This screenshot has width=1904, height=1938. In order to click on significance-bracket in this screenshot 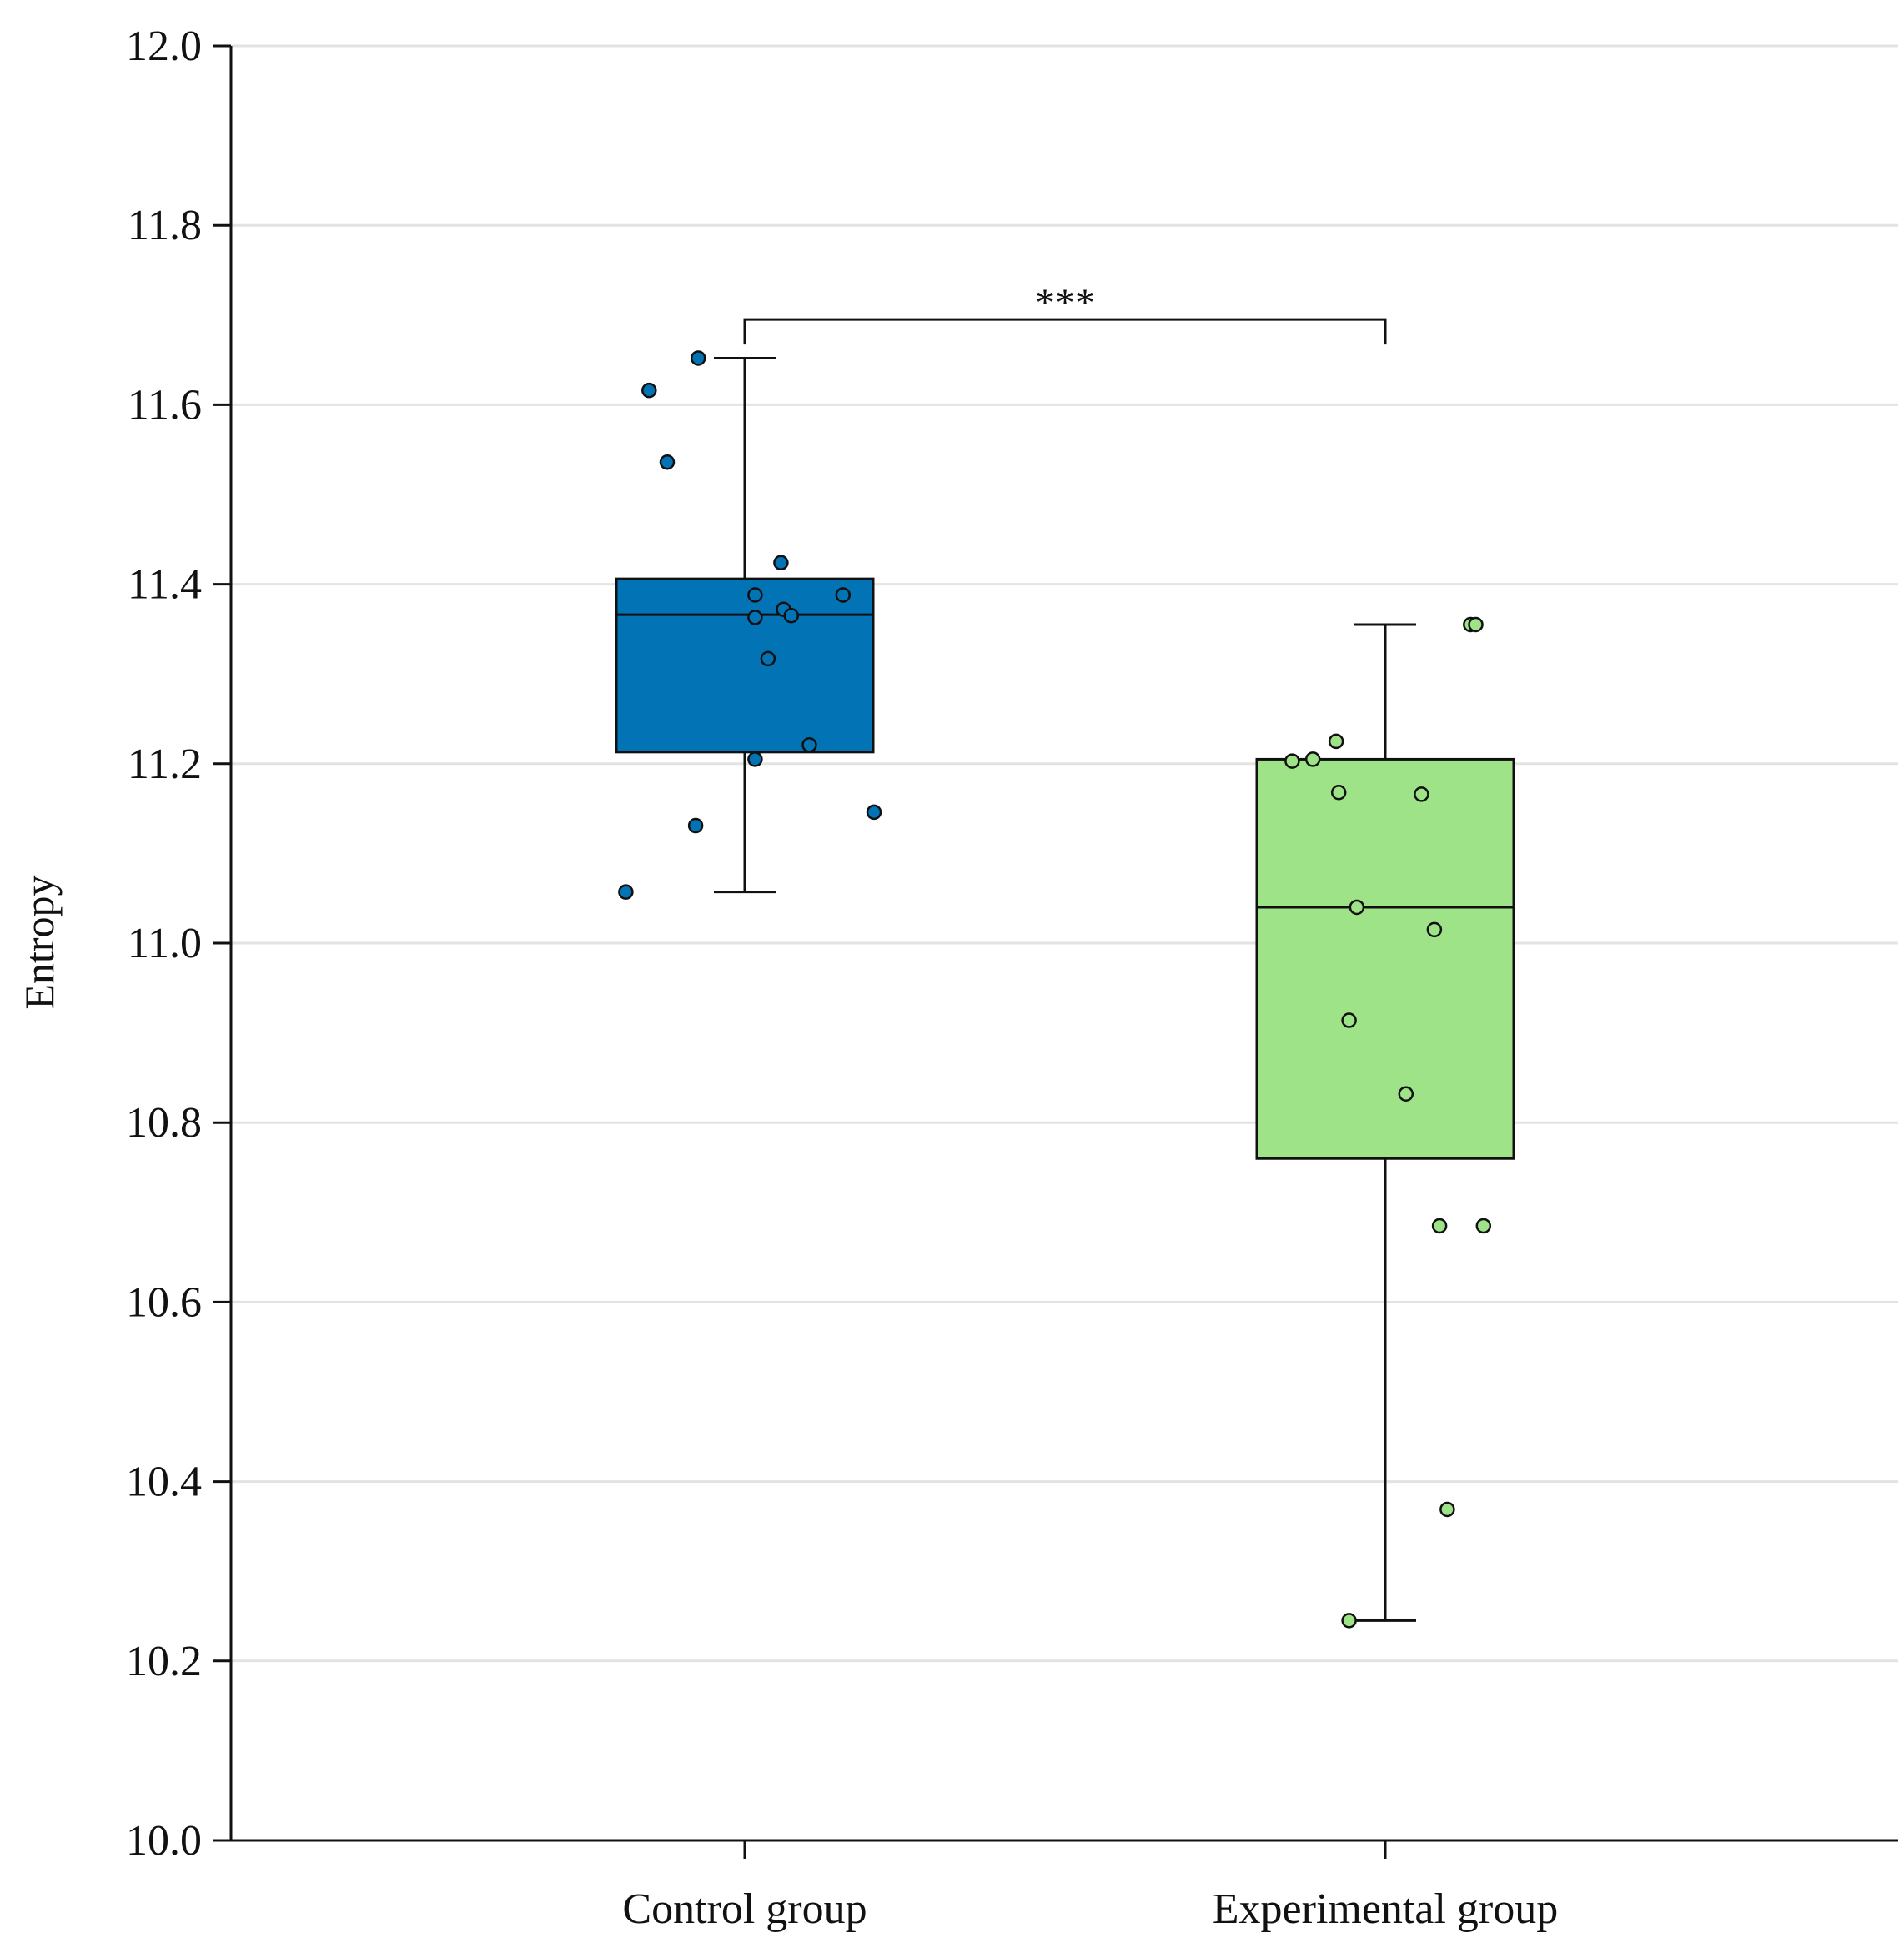, I will do `click(1065, 331)`.